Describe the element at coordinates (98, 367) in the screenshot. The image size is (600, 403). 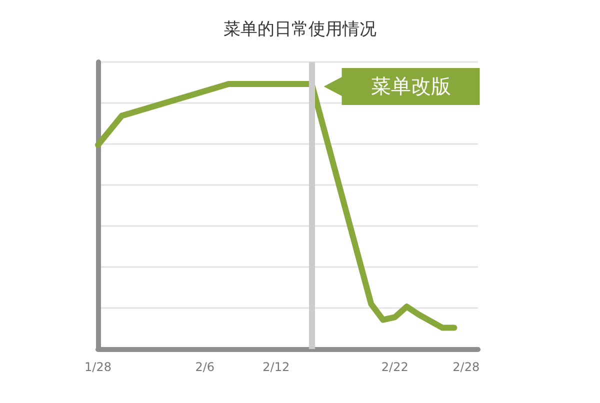
I see `x-tick-label: 1/28` at that location.